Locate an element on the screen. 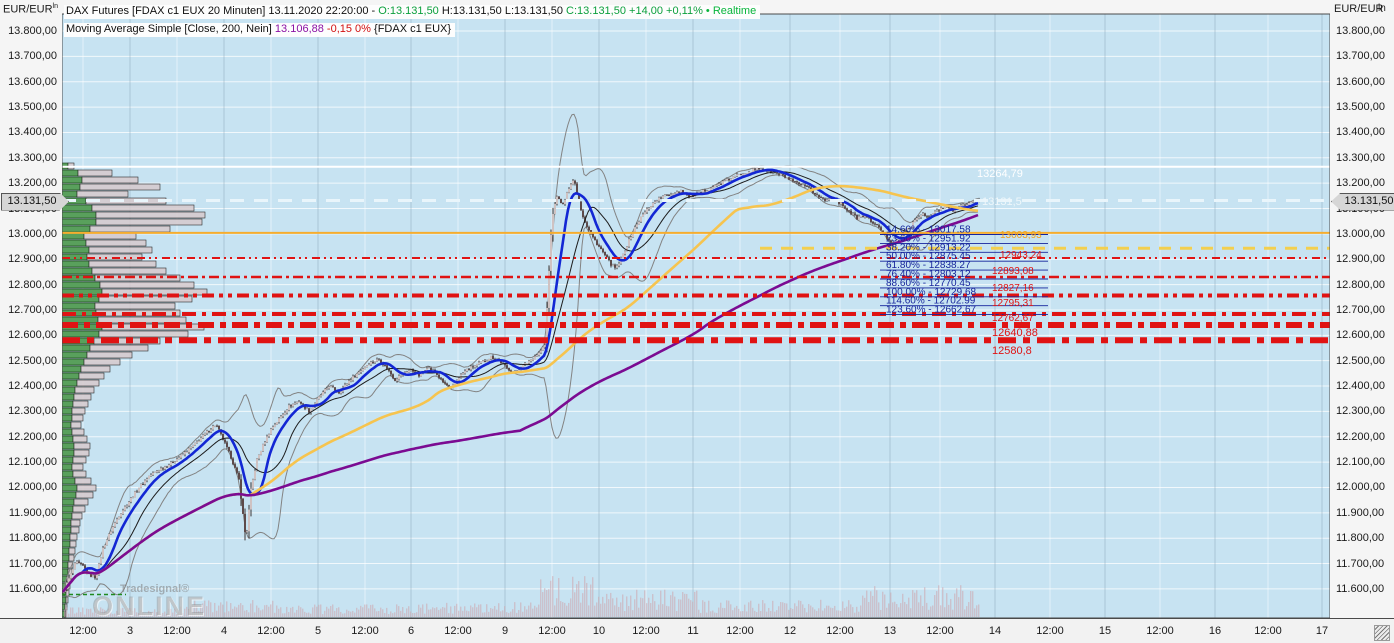 The image size is (1394, 643). level-price-label: 12640,88 is located at coordinates (1015, 333).